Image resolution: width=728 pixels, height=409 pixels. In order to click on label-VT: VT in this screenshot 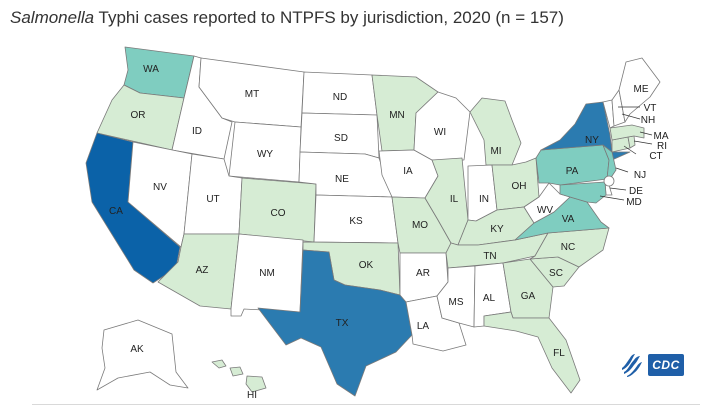, I will do `click(650, 108)`.